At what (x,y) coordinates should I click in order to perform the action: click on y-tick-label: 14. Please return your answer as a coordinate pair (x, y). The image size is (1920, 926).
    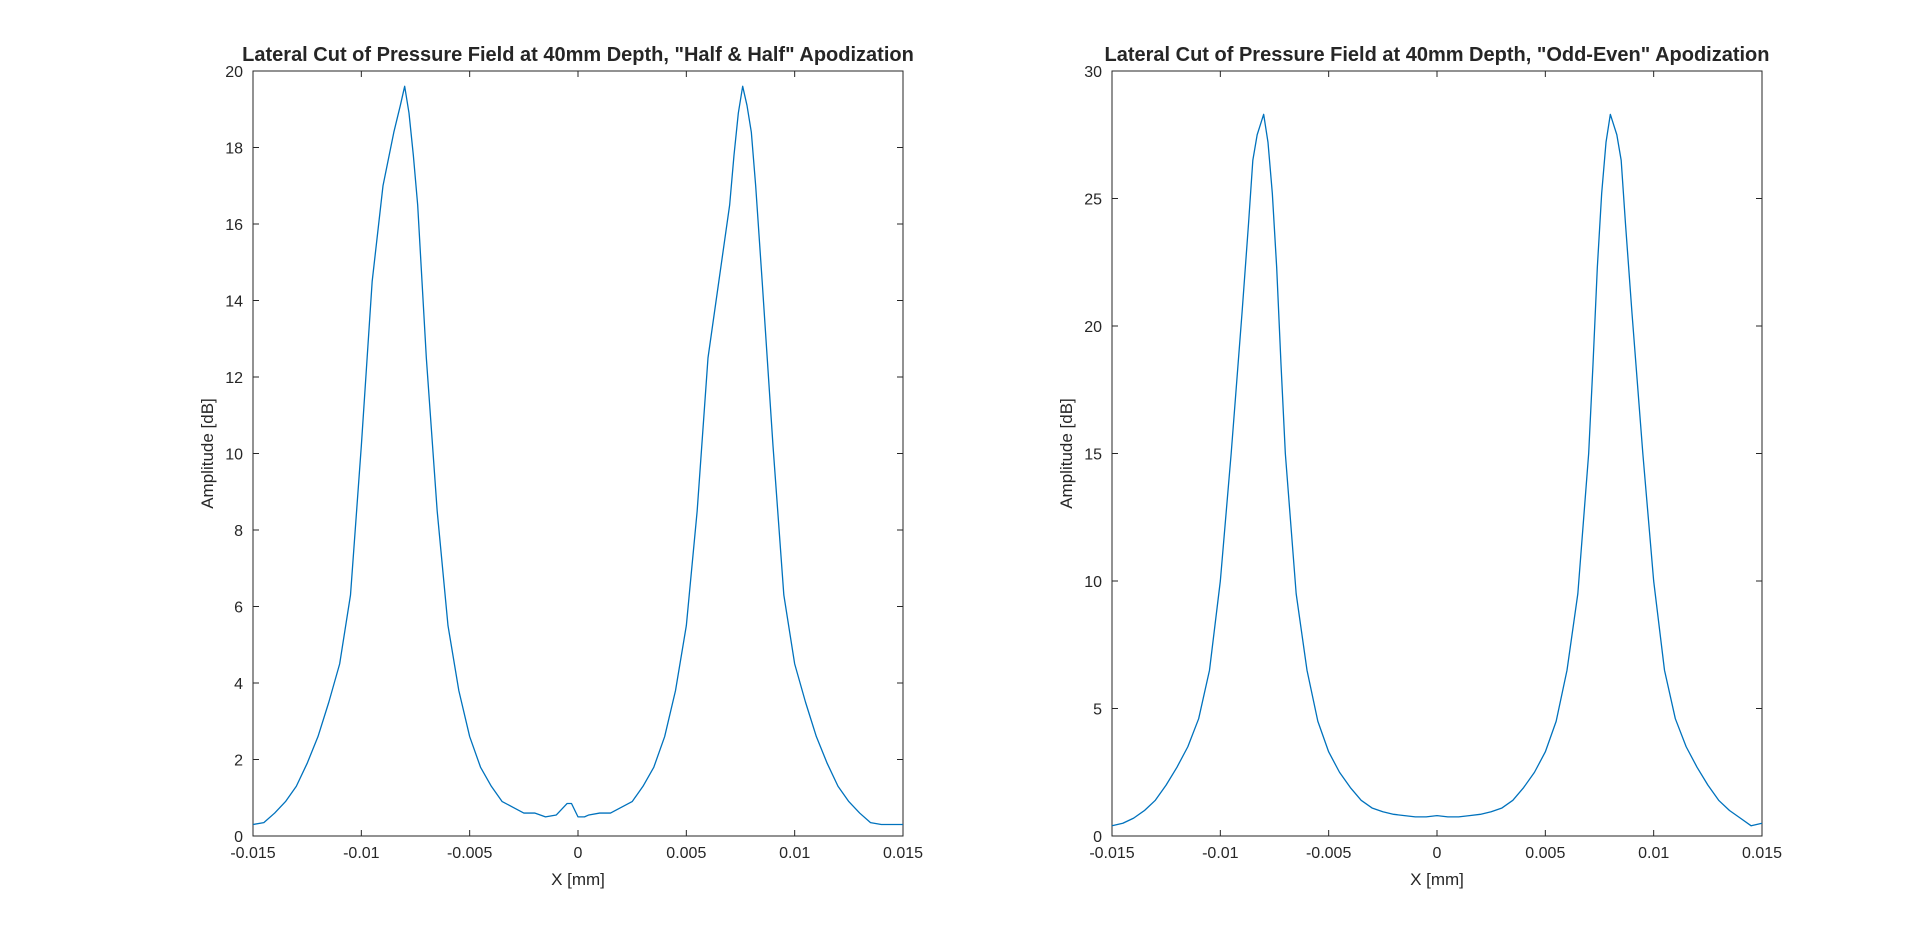
    Looking at the image, I should click on (234, 302).